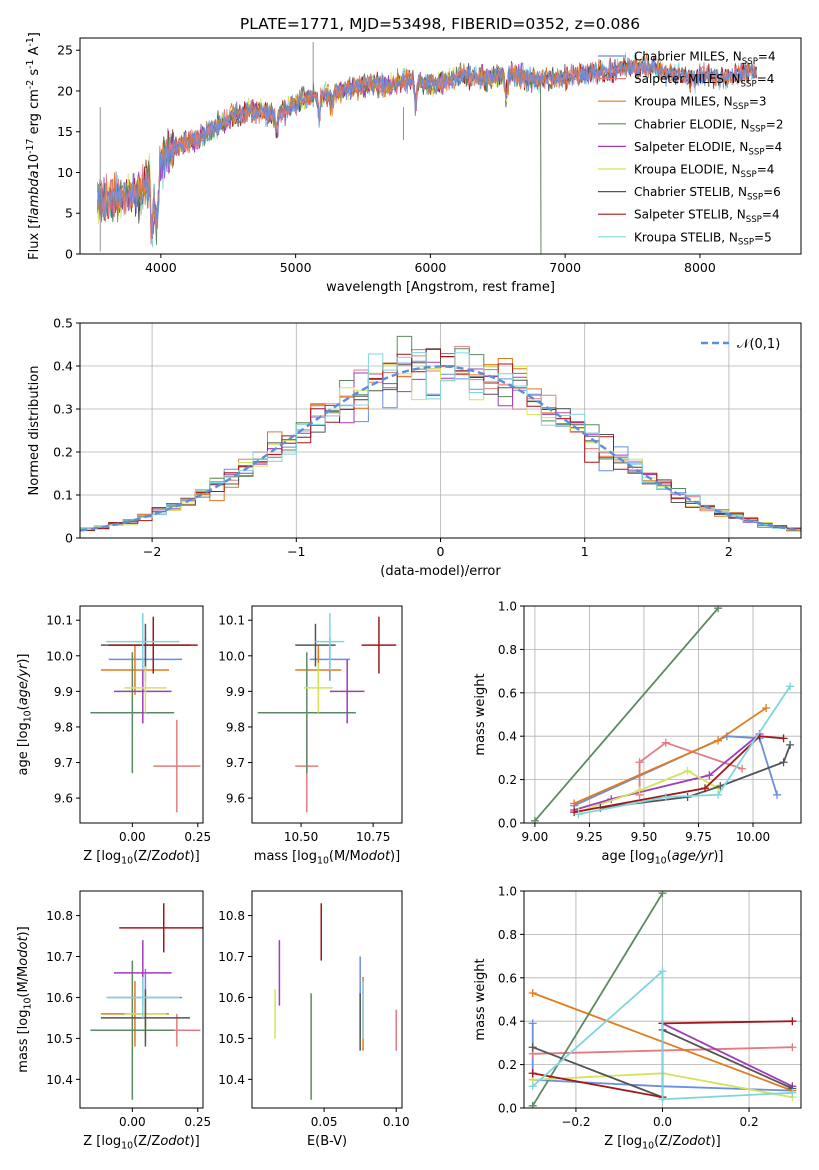  I want to click on mass_age-marks, so click(327, 713).